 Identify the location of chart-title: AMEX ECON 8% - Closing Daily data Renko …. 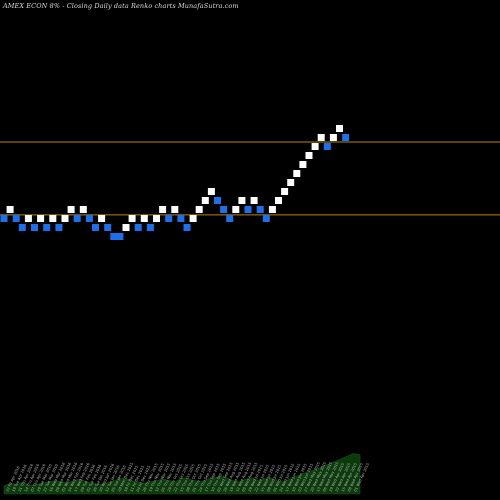
(121, 6).